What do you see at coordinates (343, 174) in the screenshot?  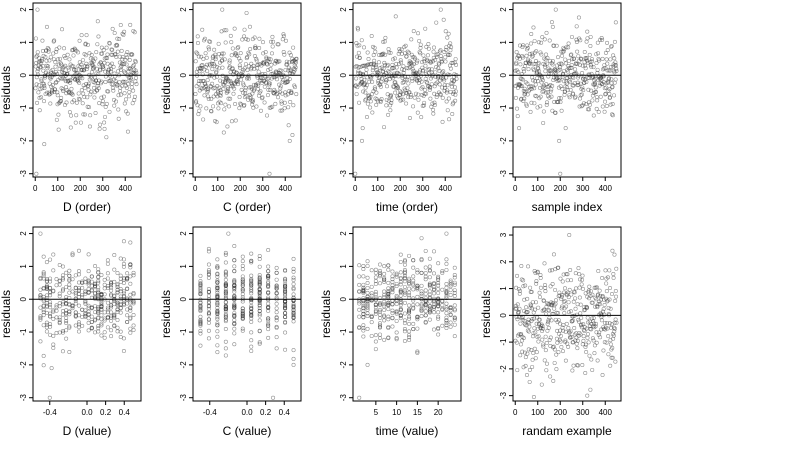 I see `y-tick-label: -3` at bounding box center [343, 174].